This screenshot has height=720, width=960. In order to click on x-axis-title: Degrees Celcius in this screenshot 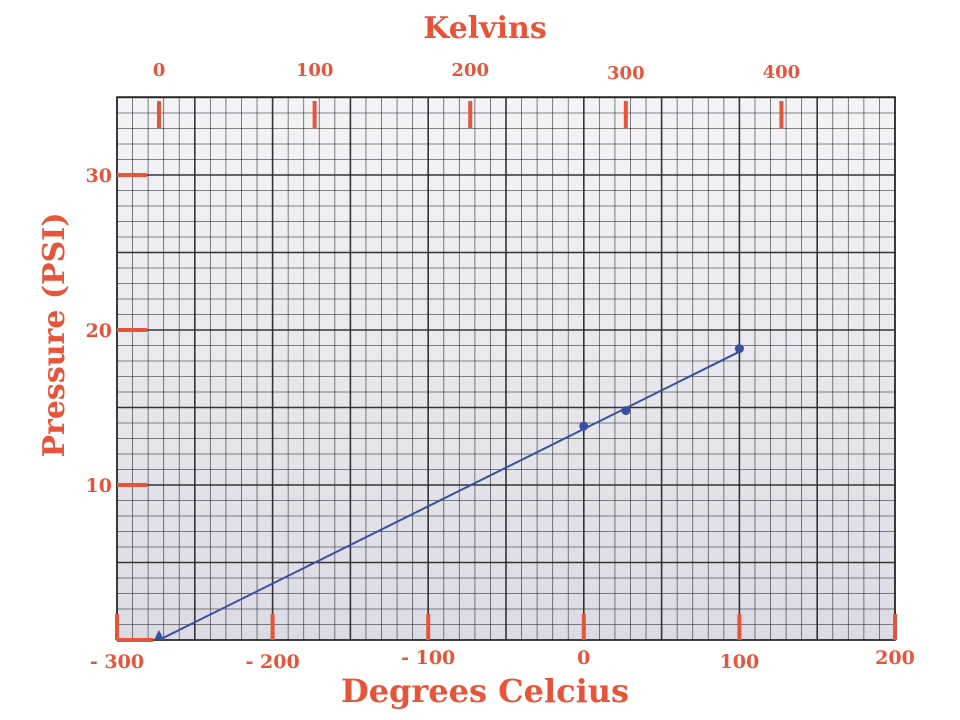, I will do `click(485, 691)`.